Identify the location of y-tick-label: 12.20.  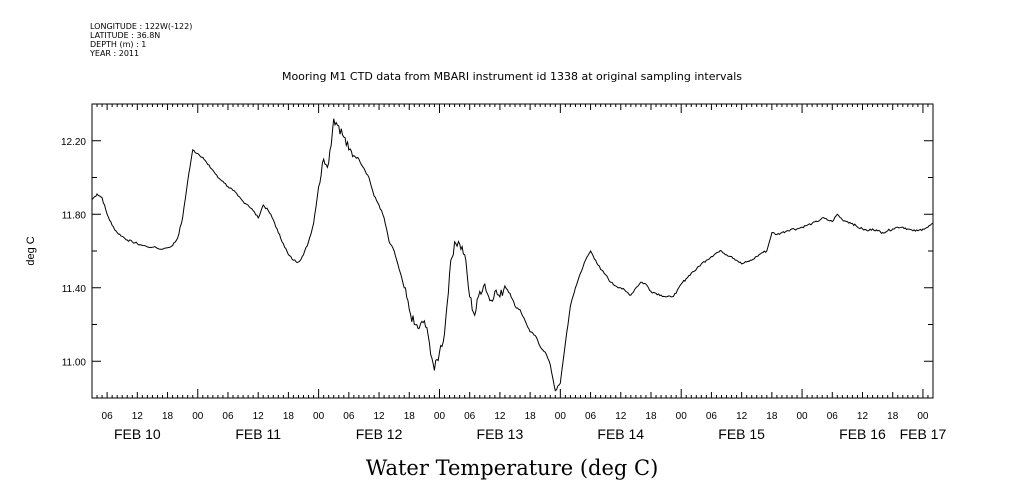
(73, 142).